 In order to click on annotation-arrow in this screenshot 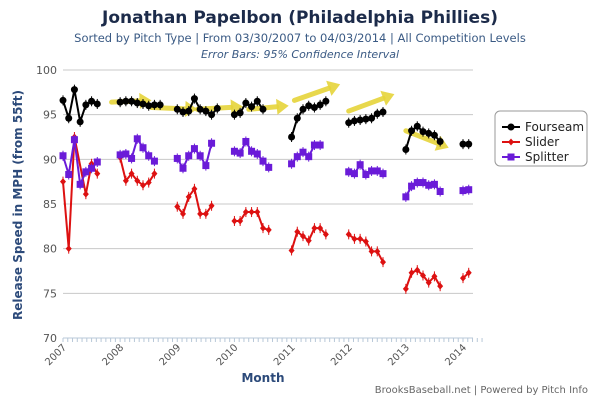, I will do `click(370, 102)`.